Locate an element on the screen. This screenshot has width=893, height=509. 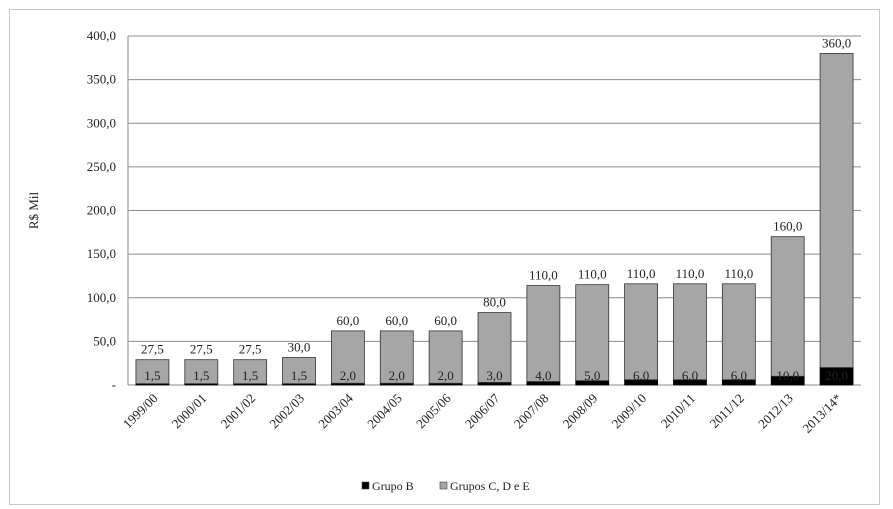
x-tick-label: 2010/11 is located at coordinates (678, 411).